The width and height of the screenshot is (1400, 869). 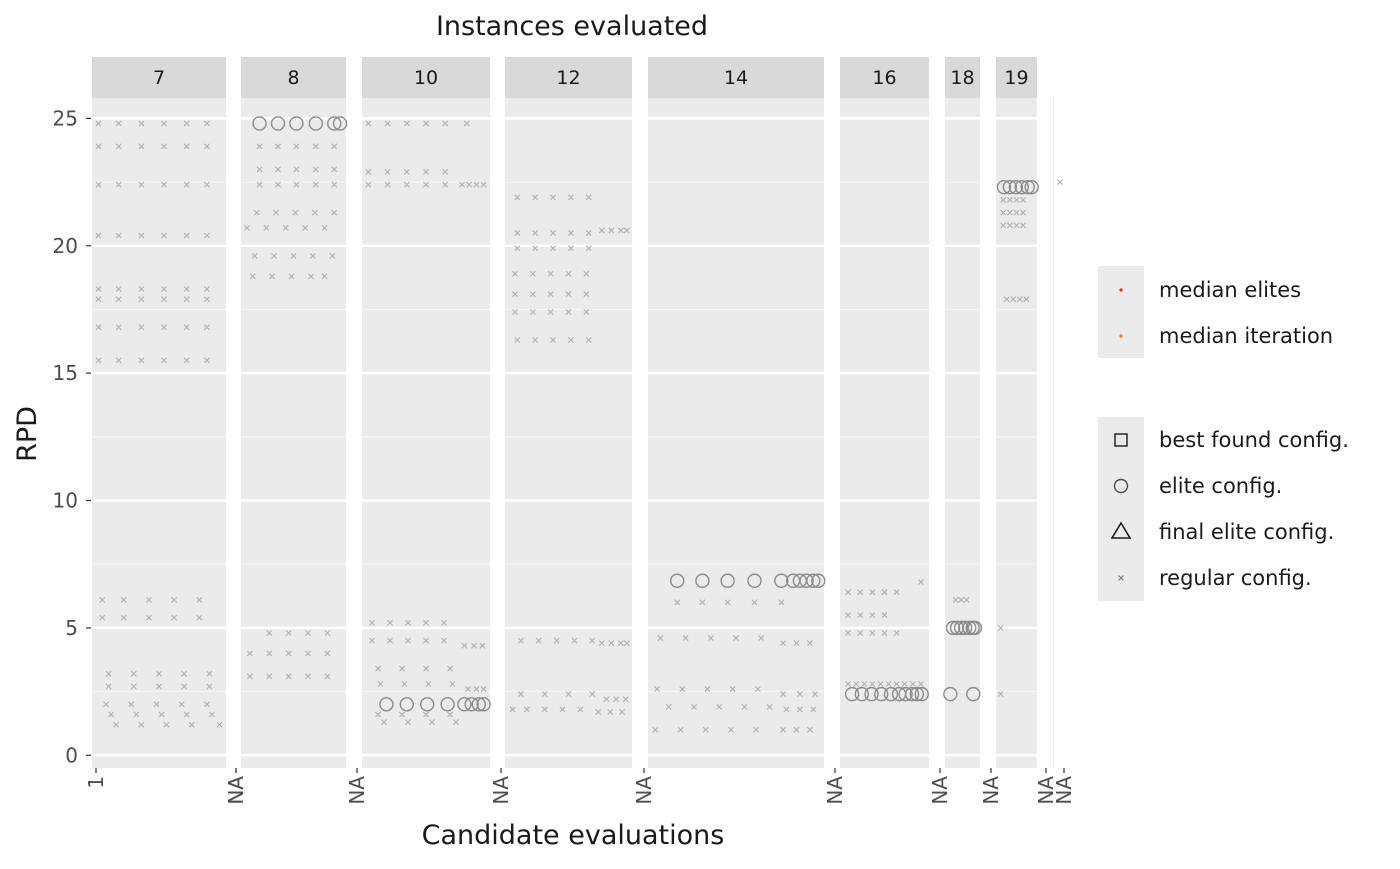 I want to click on legend-key-background, so click(x=1121, y=509).